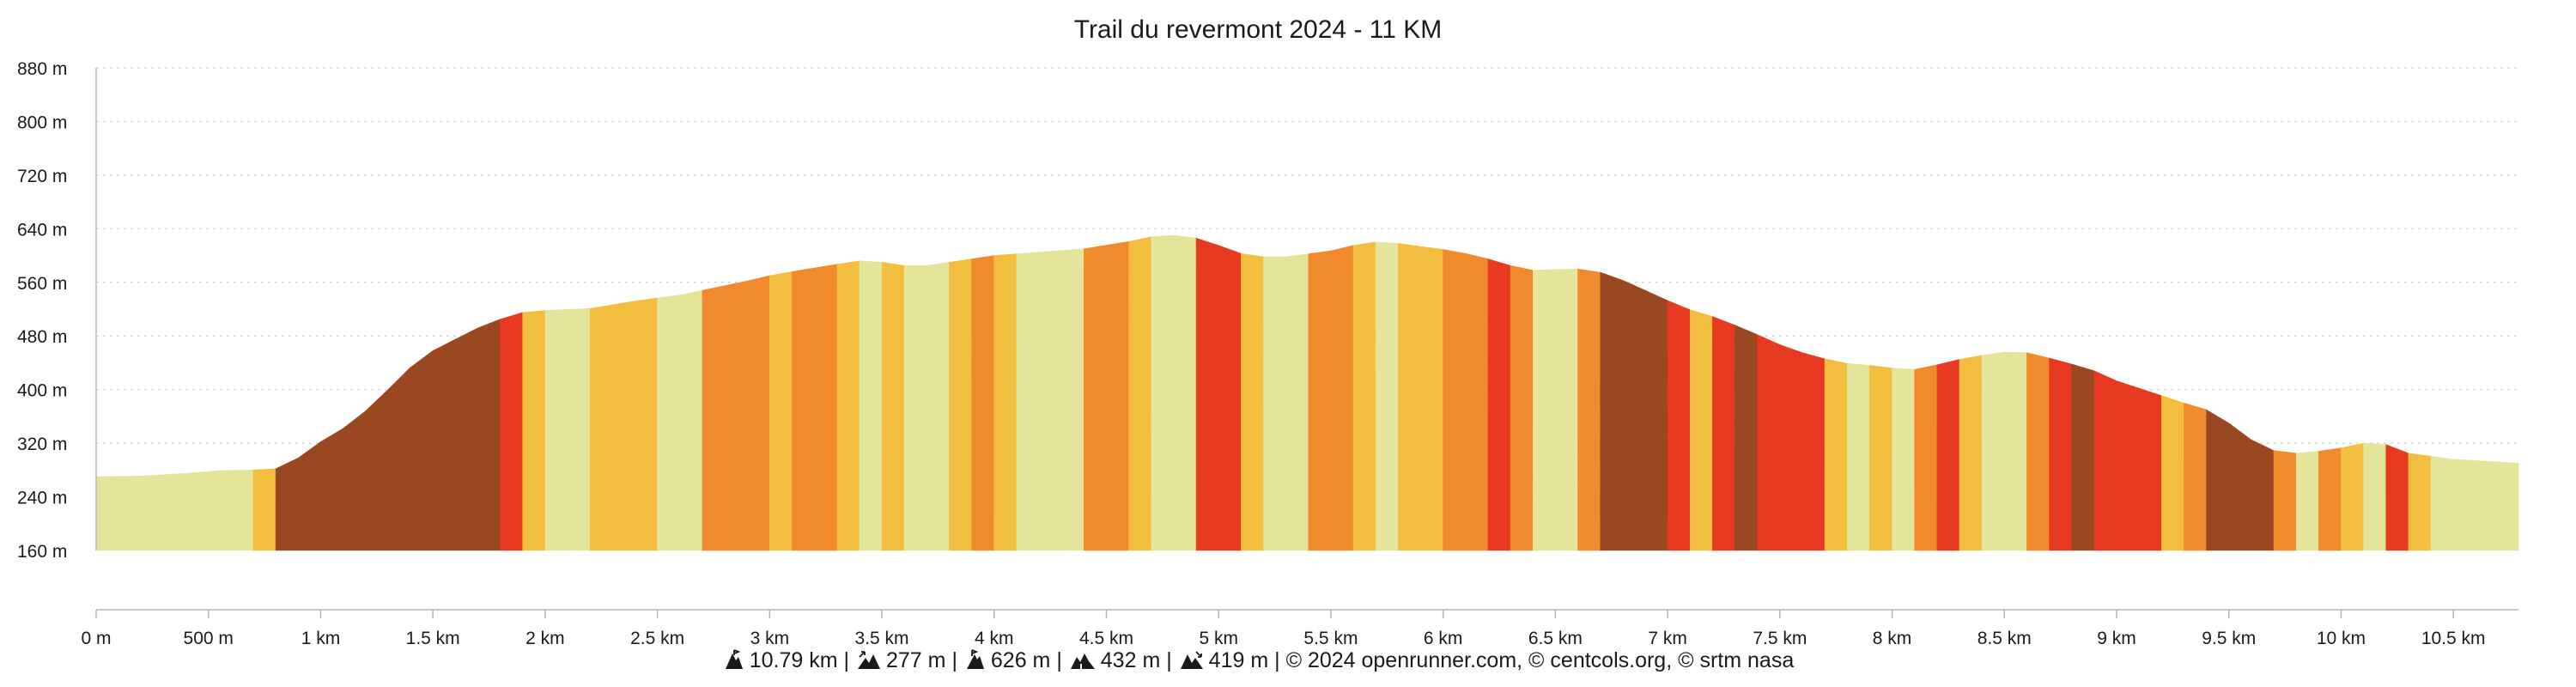 This screenshot has width=2576, height=687. I want to click on min-altitude-icon, so click(1083, 662).